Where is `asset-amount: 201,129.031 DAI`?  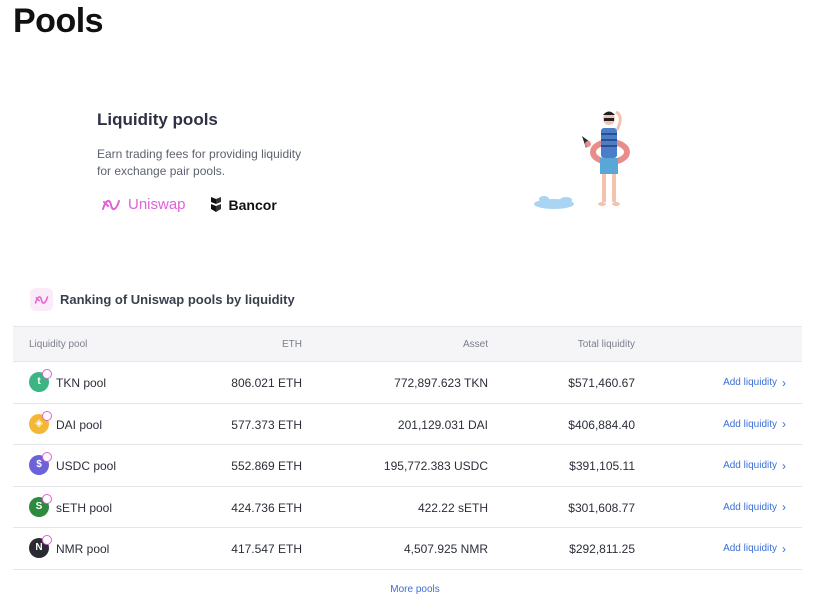
asset-amount: 201,129.031 DAI is located at coordinates (442, 424).